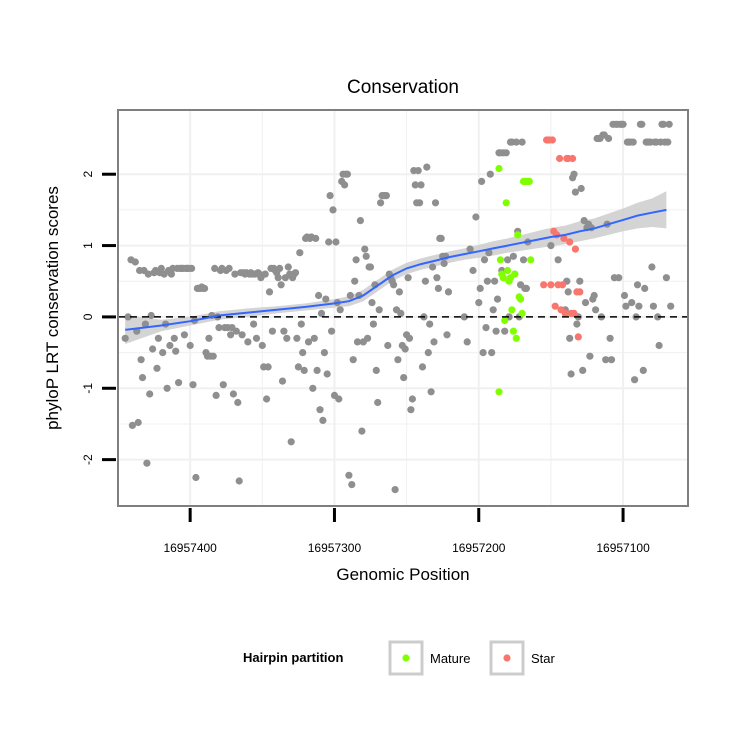  I want to click on legend: Hairpin partition Mature Star, so click(399, 658).